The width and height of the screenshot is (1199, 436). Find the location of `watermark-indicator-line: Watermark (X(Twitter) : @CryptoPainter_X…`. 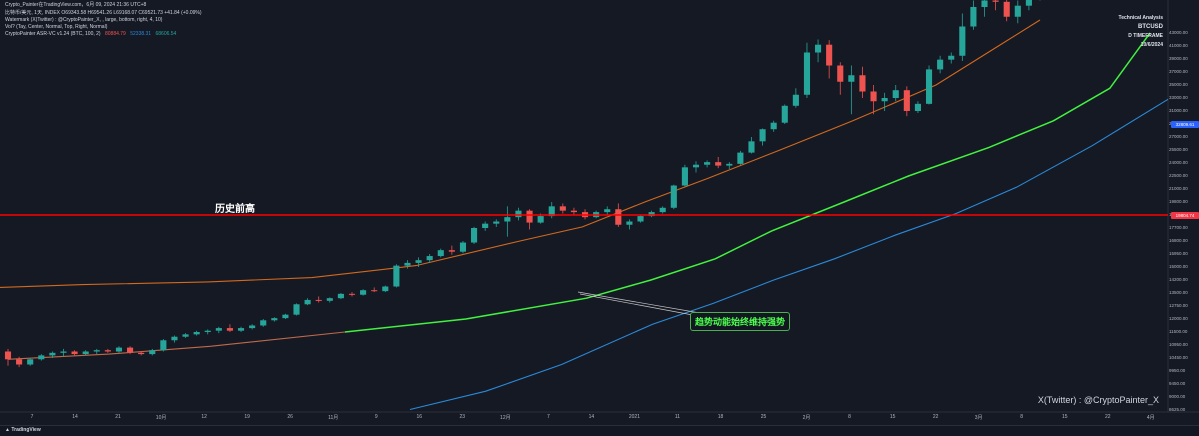

watermark-indicator-line: Watermark (X(Twitter) : @CryptoPainter_X… is located at coordinates (84, 20).